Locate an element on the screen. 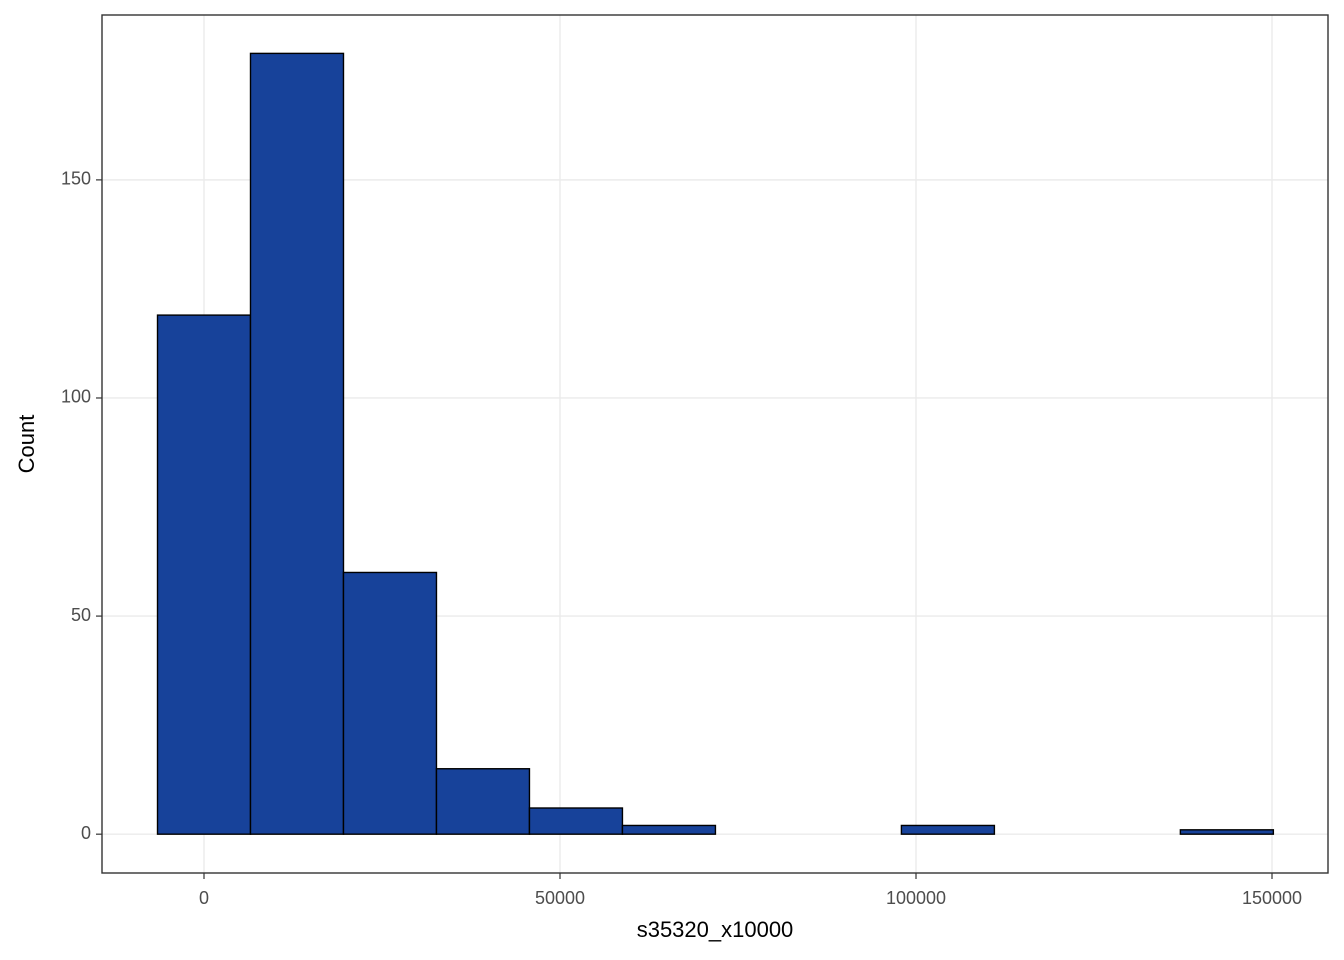 The height and width of the screenshot is (960, 1344). y-tick-label: 0 is located at coordinates (86, 833).